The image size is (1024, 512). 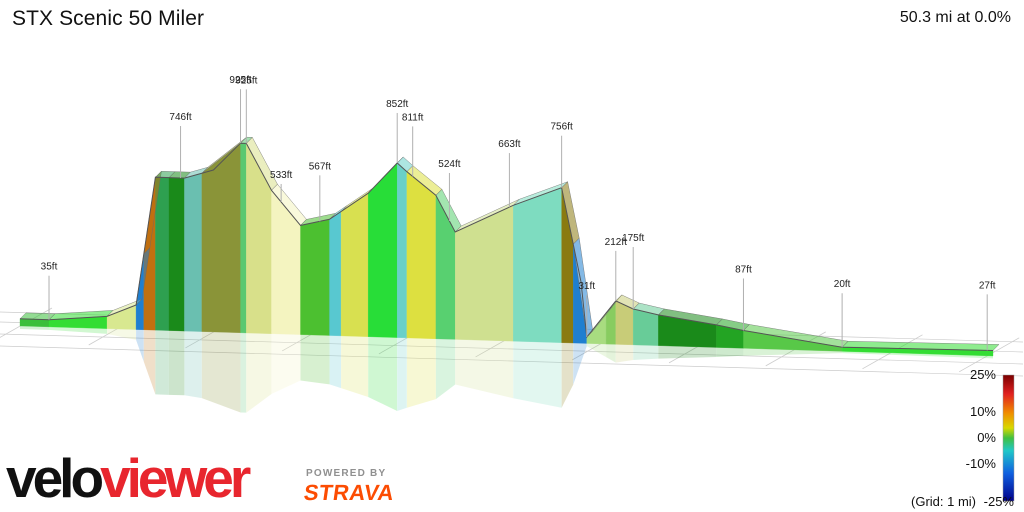 What do you see at coordinates (320, 166) in the screenshot?
I see `elevation-label: 567ft` at bounding box center [320, 166].